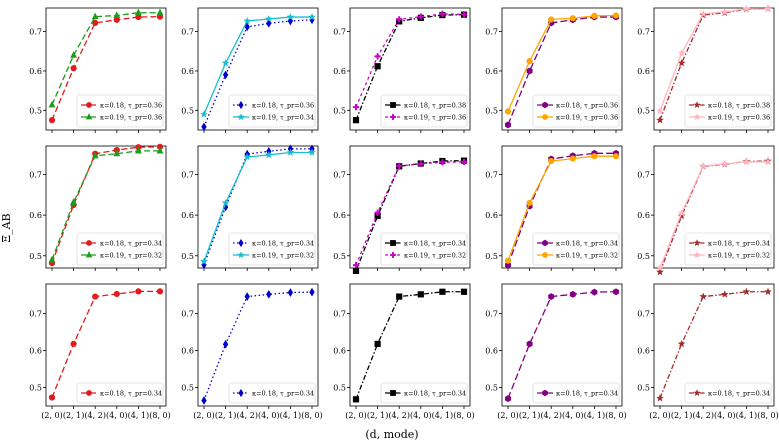 The height and width of the screenshot is (446, 779). I want to click on legend: κ=0.18, τ_pr=0.36 κ=0.19, τ_pr=0.36, so click(120, 111).